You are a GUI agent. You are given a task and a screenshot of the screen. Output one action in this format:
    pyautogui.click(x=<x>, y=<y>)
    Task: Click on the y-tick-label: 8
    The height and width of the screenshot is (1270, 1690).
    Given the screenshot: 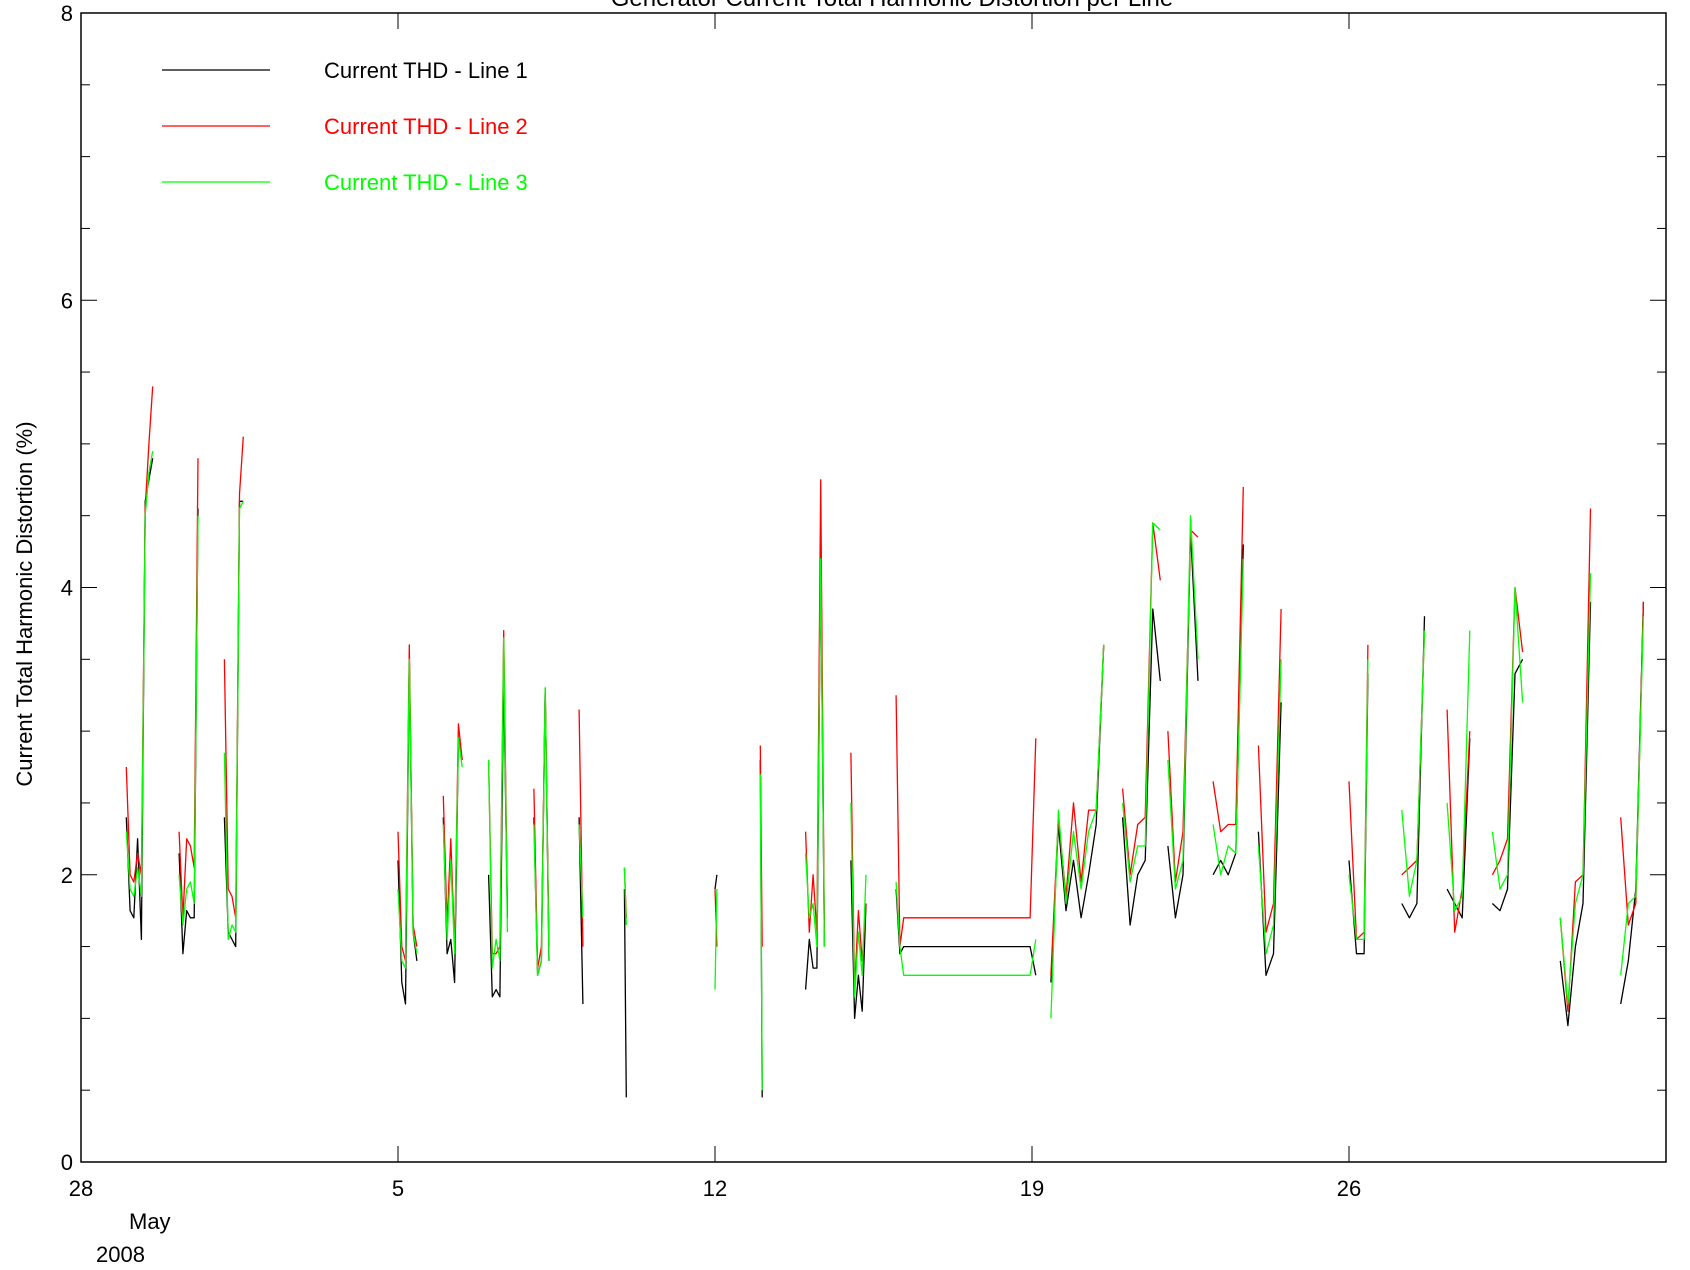 What is the action you would take?
    pyautogui.click(x=67, y=13)
    